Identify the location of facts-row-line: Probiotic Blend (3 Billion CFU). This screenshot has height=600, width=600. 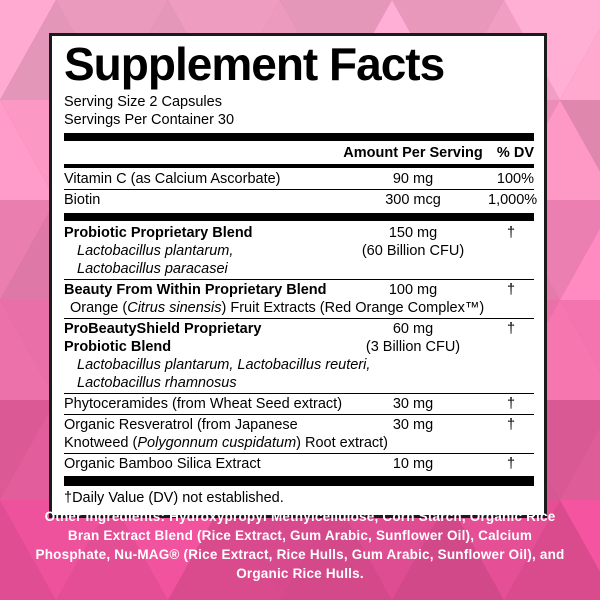
(299, 347).